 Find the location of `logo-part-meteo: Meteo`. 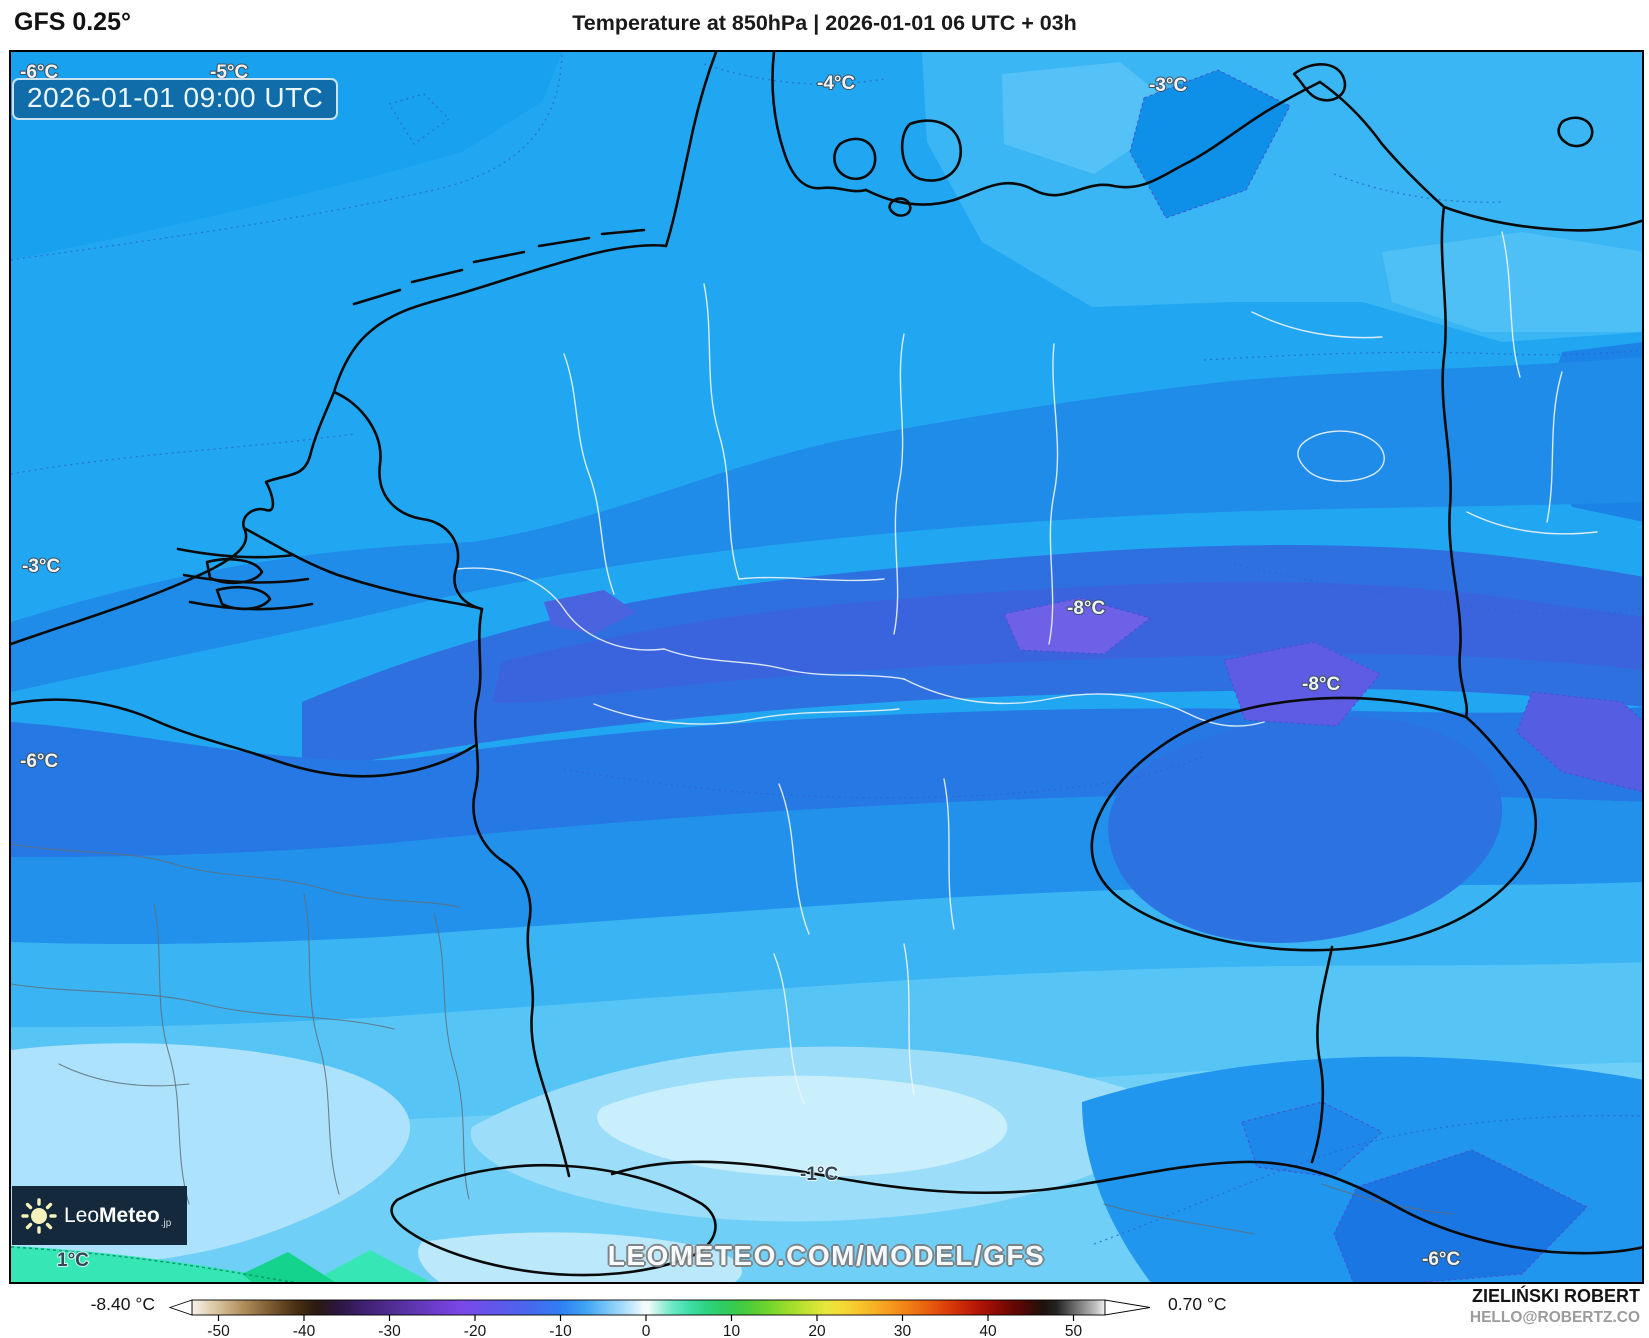

logo-part-meteo: Meteo is located at coordinates (129, 1215).